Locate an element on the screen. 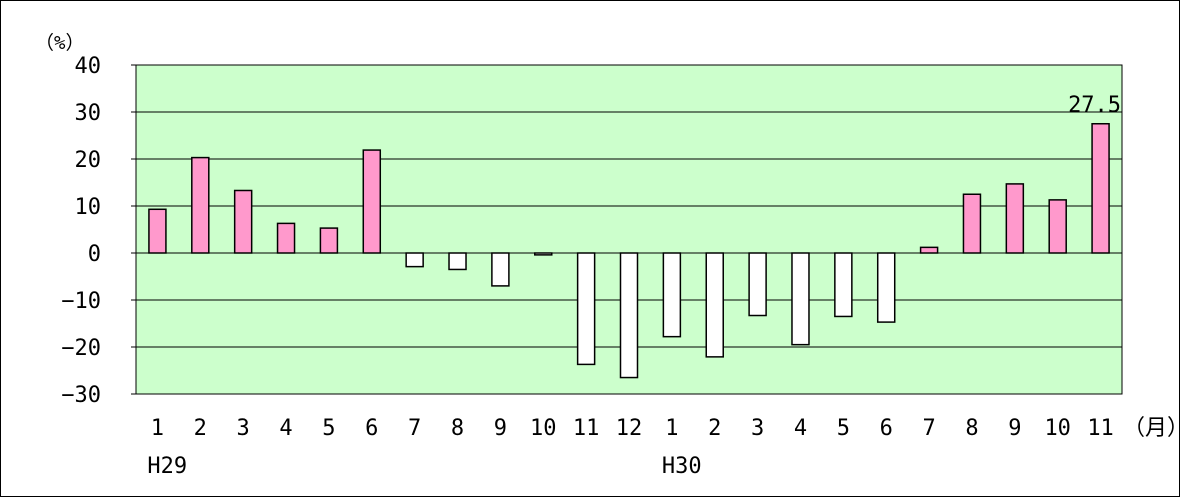  y-tick-label: −30 is located at coordinates (81, 395).